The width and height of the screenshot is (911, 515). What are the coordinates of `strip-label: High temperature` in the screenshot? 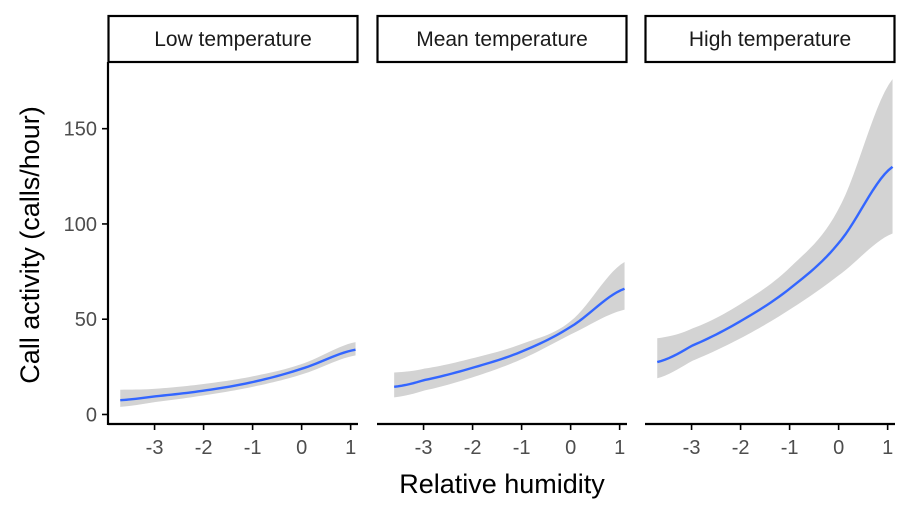 It's located at (770, 39).